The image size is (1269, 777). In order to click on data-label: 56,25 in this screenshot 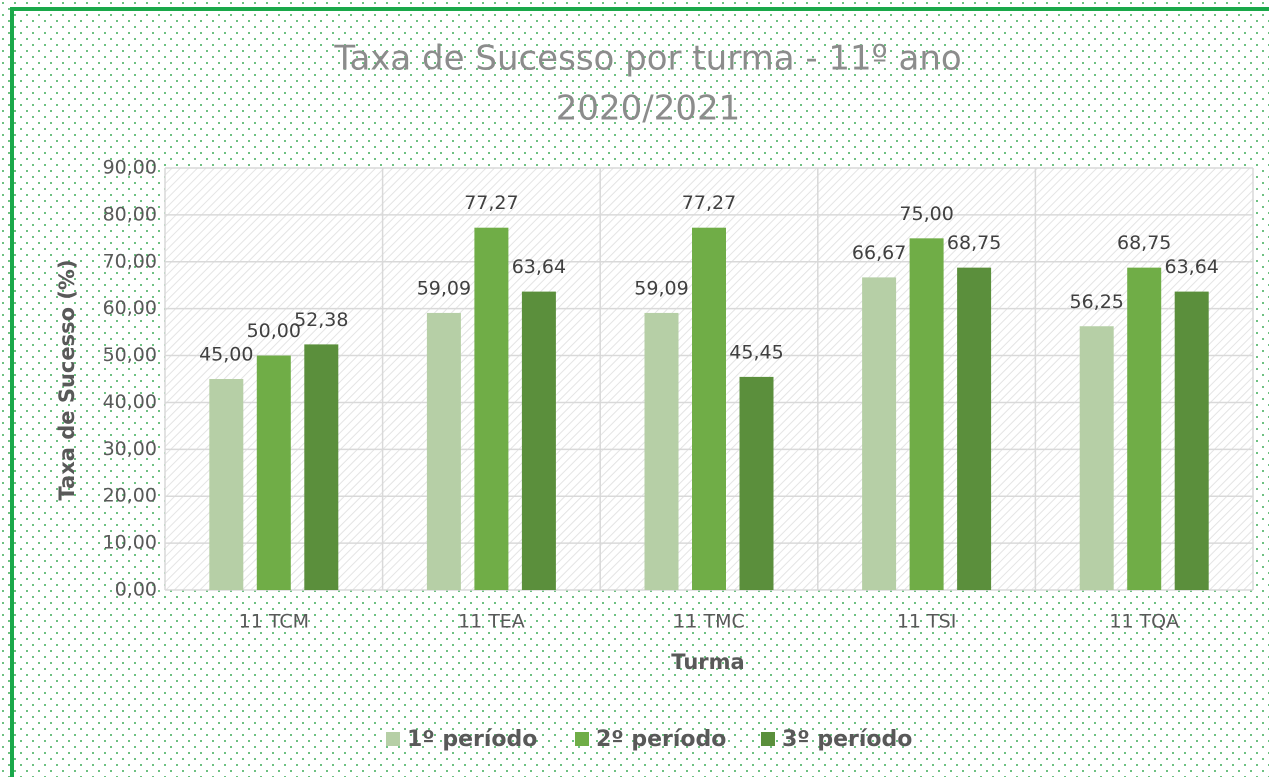, I will do `click(1096, 302)`.